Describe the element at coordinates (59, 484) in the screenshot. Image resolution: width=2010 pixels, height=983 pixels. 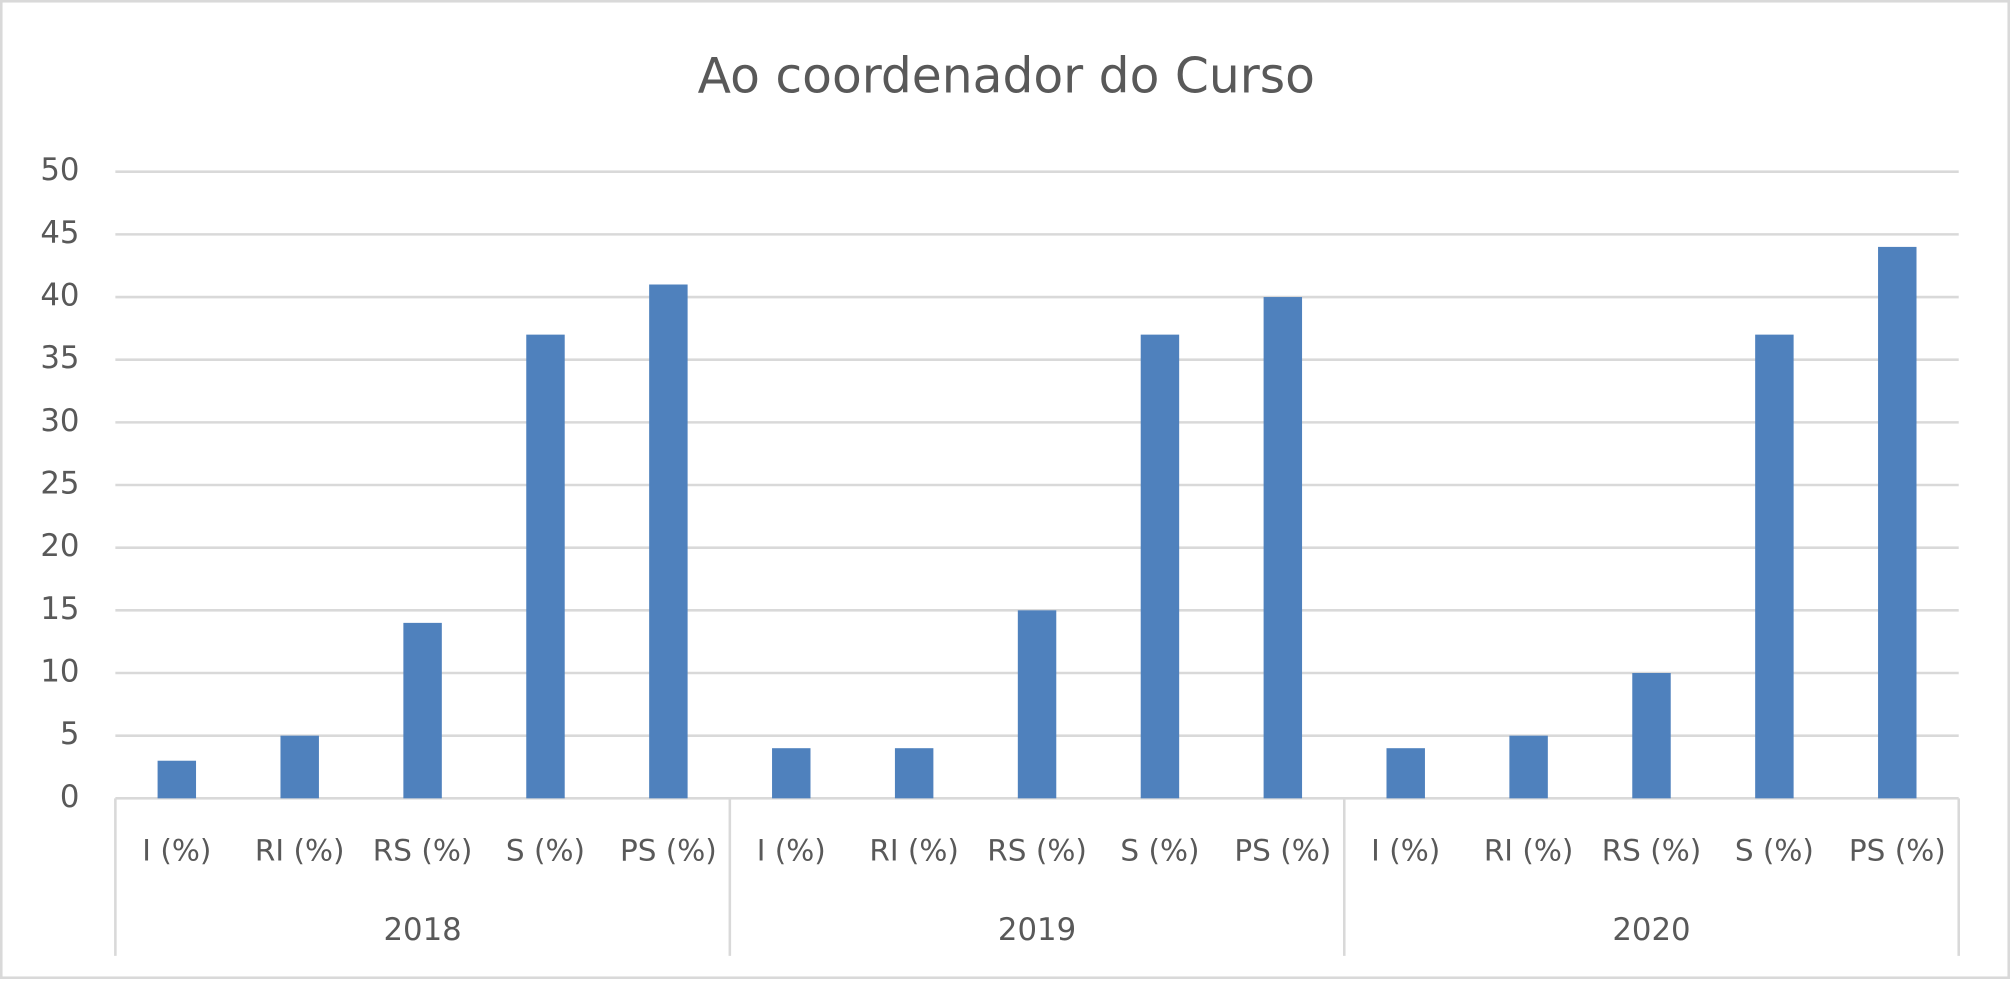
I see `y-tick-label: 25` at that location.